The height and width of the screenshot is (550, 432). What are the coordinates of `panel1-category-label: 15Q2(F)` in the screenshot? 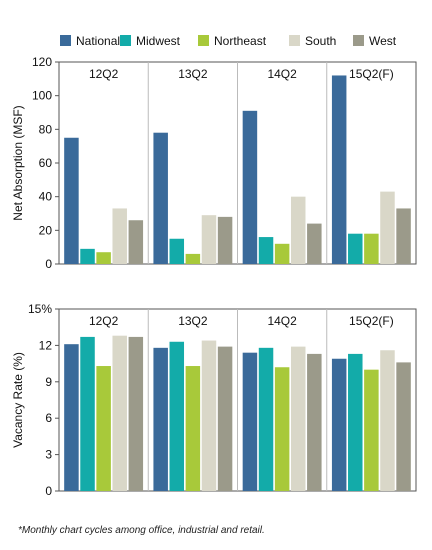 It's located at (371, 74).